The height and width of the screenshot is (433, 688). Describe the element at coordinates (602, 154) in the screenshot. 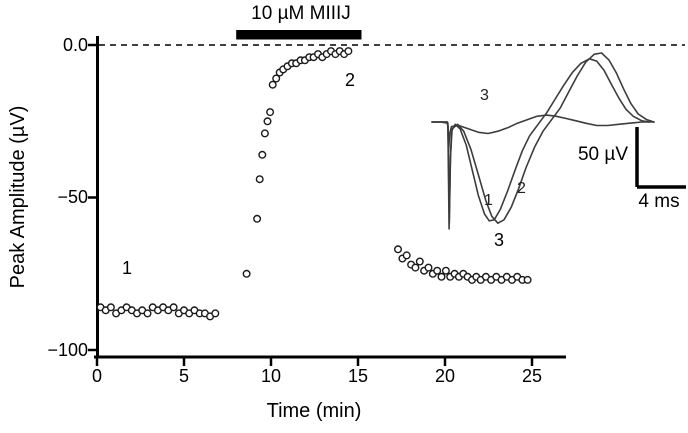

I see `inset-voltage-scale-label: 50 µV` at that location.